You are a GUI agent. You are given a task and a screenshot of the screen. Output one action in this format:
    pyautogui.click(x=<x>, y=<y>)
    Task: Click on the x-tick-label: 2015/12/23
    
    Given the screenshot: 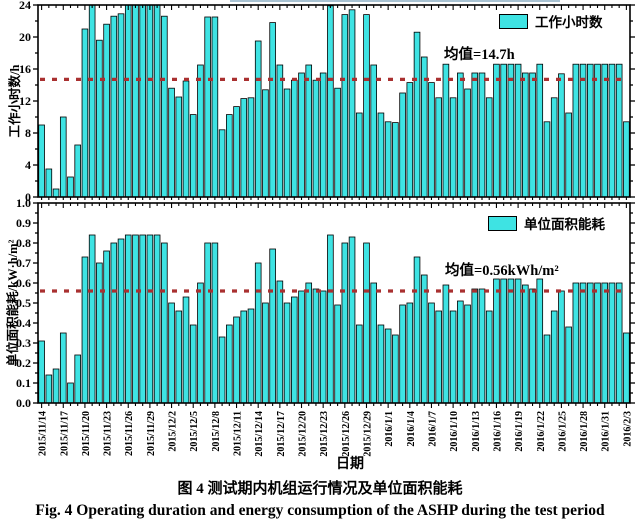 What is the action you would take?
    pyautogui.click(x=324, y=434)
    